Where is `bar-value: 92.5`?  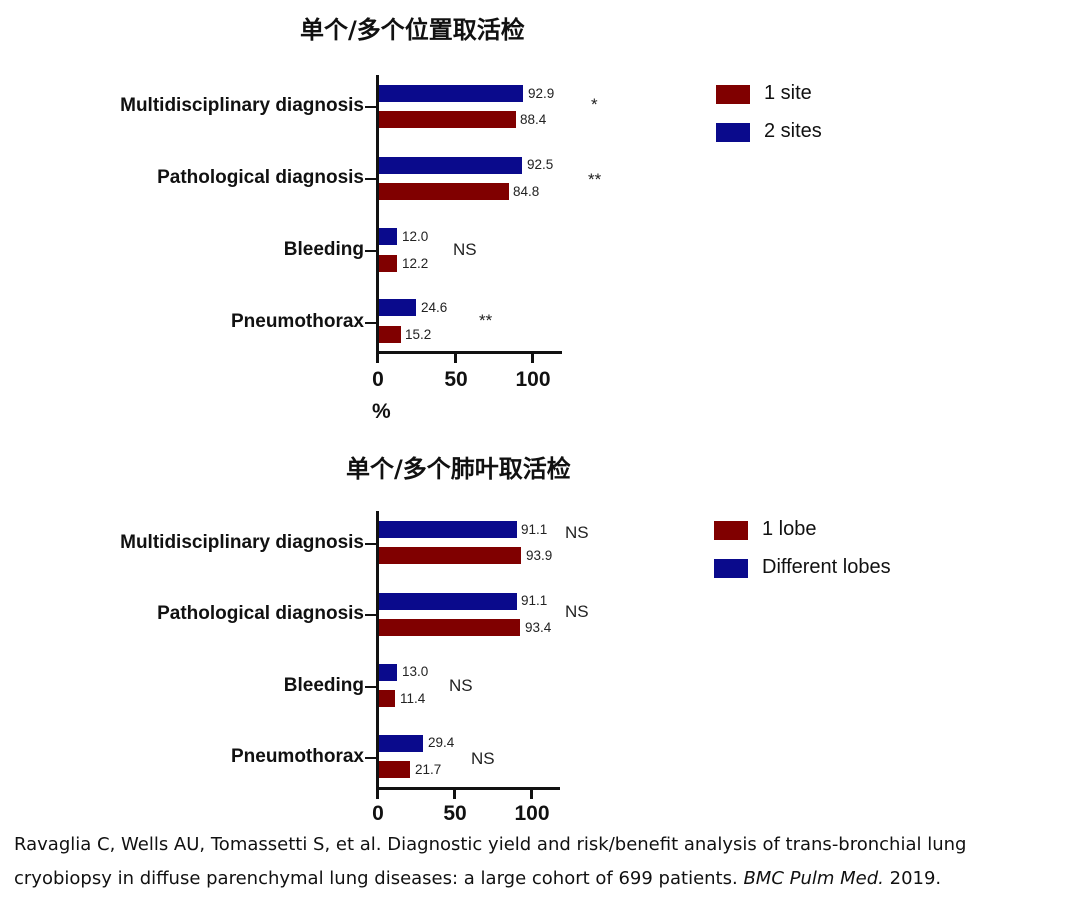
bar-value: 92.5 is located at coordinates (540, 164).